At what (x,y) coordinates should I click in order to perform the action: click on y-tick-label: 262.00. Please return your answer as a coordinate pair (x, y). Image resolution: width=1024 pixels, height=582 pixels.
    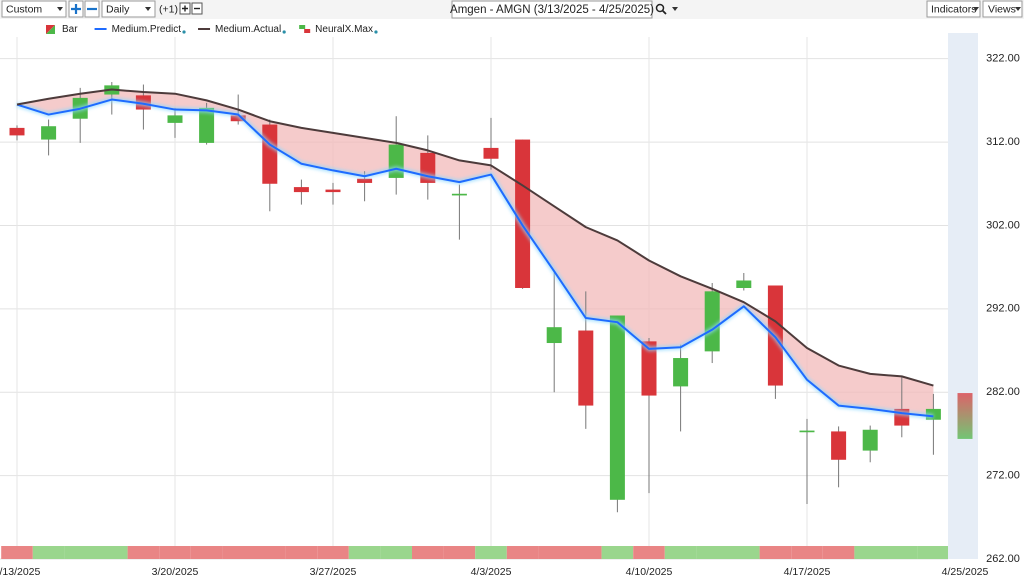
    Looking at the image, I should click on (1003, 559).